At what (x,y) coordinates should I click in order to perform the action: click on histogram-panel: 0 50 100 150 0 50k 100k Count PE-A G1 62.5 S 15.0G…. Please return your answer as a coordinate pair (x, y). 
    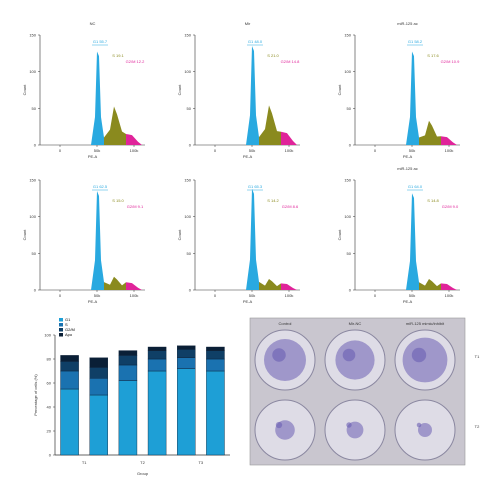
    Looking at the image, I should click on (83, 241).